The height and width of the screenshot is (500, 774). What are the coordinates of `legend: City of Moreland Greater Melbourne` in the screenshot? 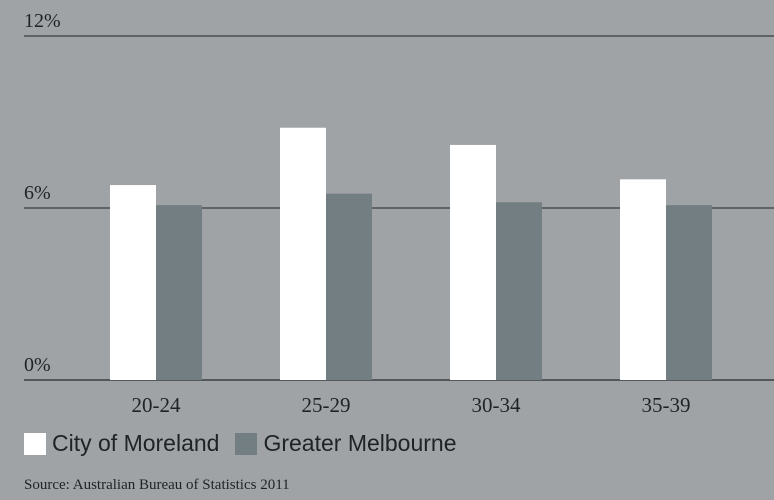 It's located at (240, 443).